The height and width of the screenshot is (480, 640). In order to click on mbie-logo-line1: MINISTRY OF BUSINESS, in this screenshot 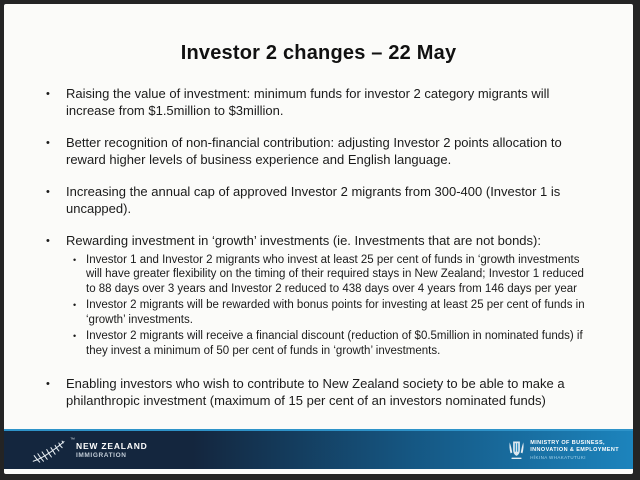, I will do `click(567, 442)`.